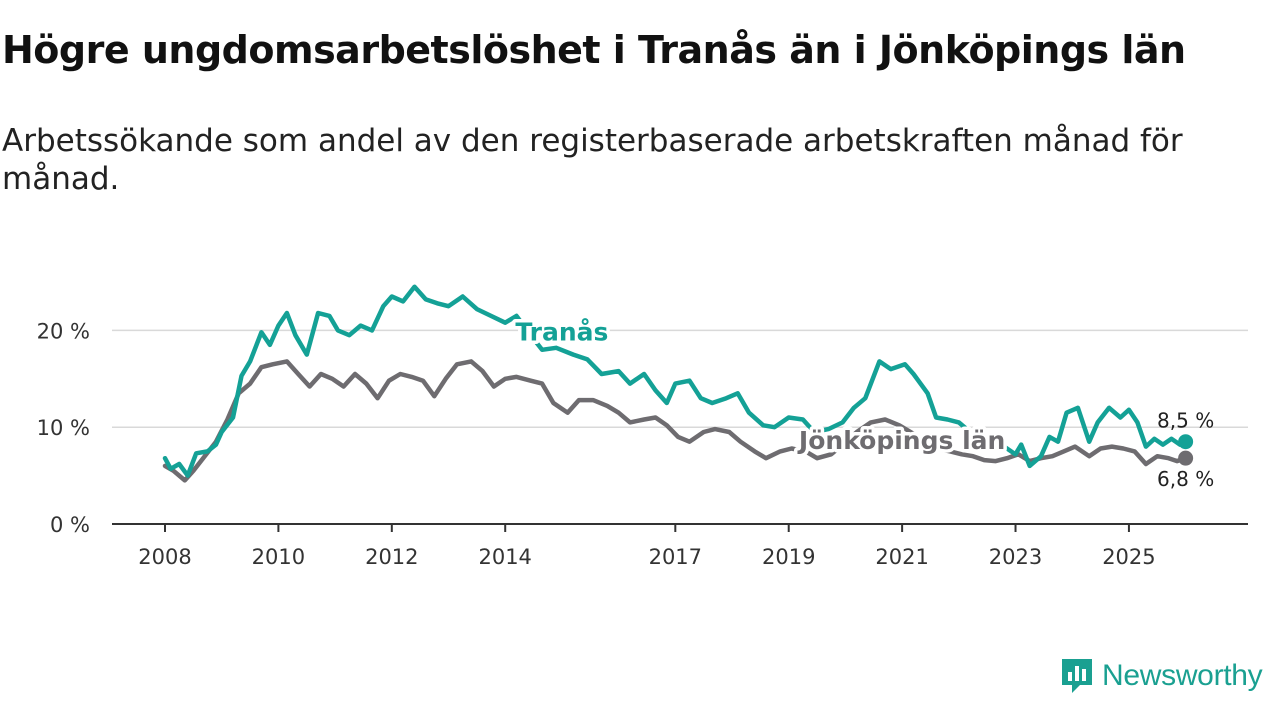 Image resolution: width=1280 pixels, height=720 pixels. I want to click on newsworthy-logo-icon, so click(1077, 676).